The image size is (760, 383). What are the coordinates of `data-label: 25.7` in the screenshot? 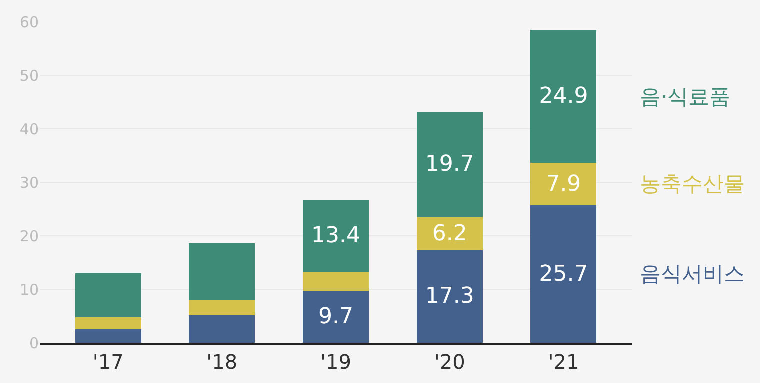 It's located at (563, 274).